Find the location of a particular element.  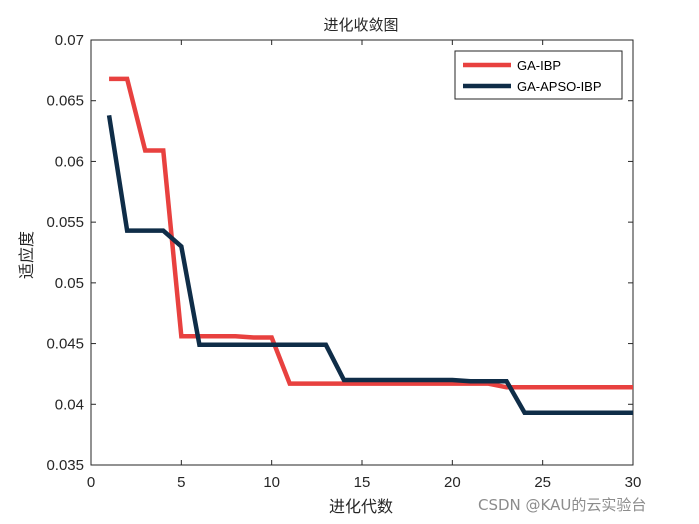

x-axis-title: 进化代数 is located at coordinates (361, 506).